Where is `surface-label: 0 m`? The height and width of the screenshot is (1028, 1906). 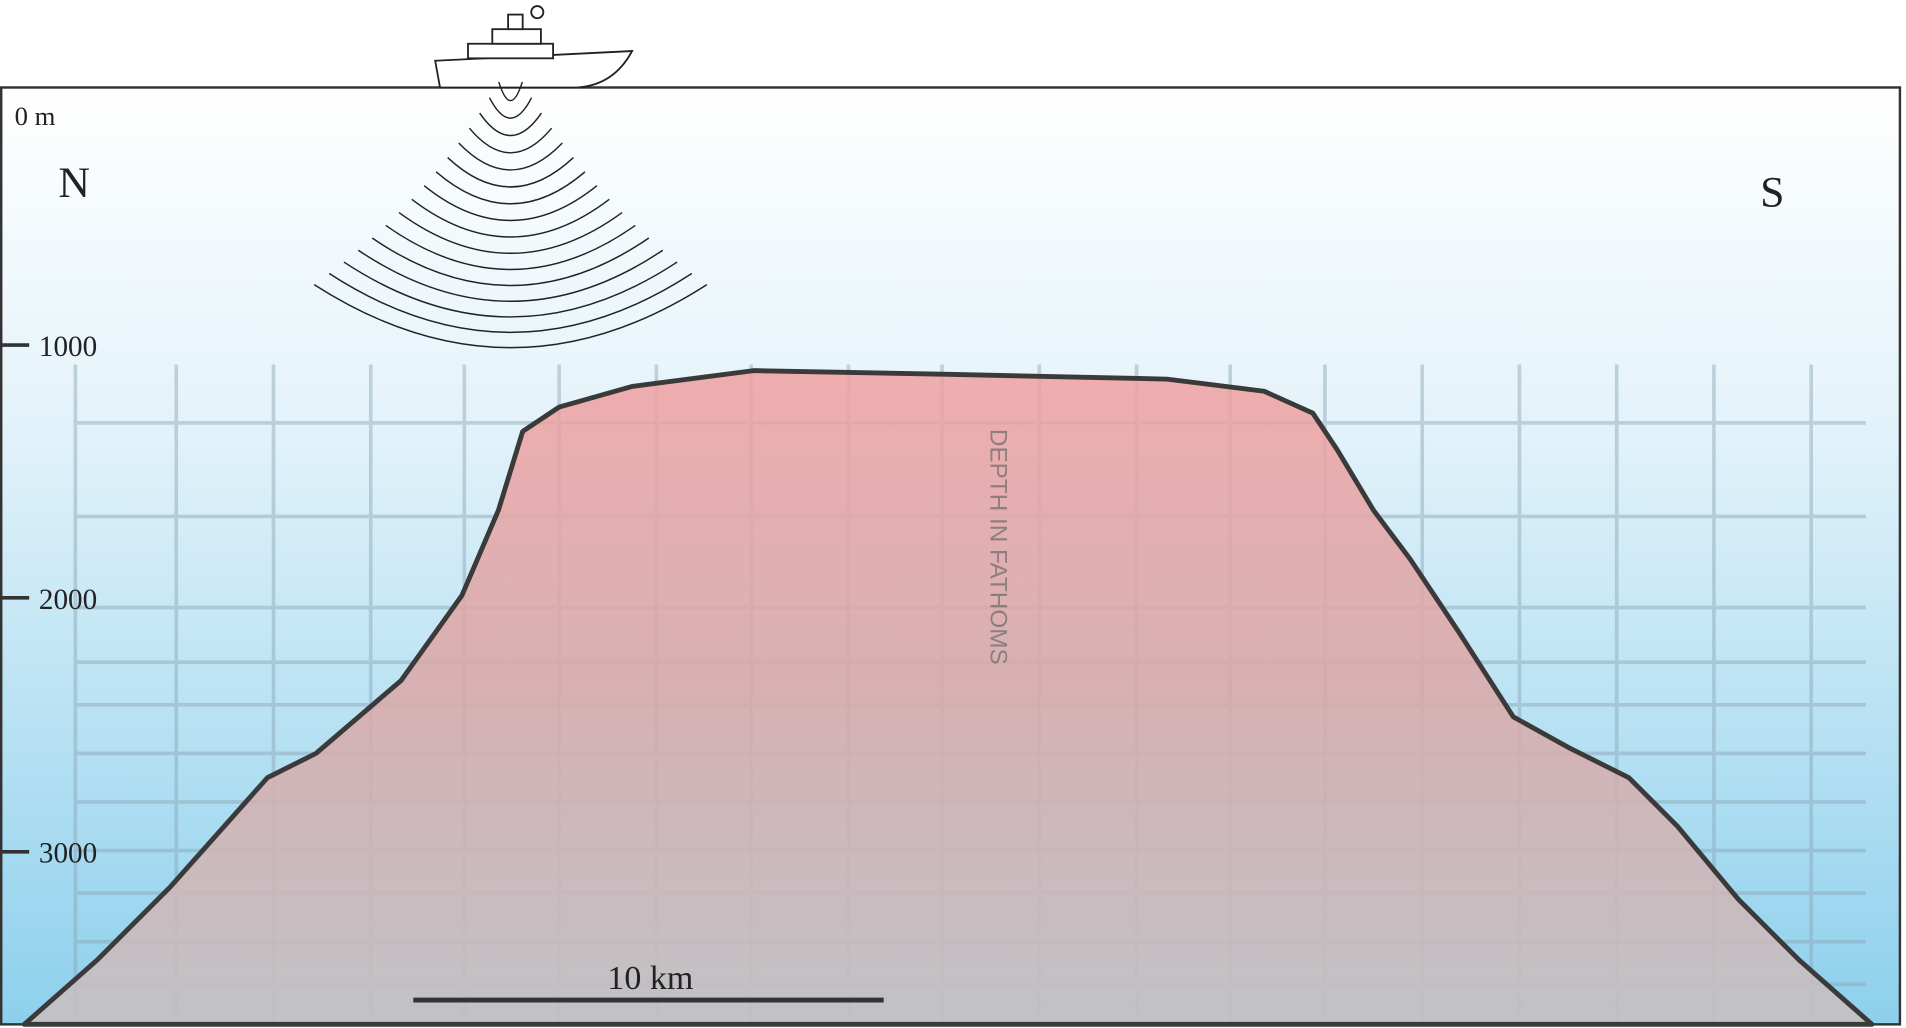
surface-label: 0 m is located at coordinates (35, 116).